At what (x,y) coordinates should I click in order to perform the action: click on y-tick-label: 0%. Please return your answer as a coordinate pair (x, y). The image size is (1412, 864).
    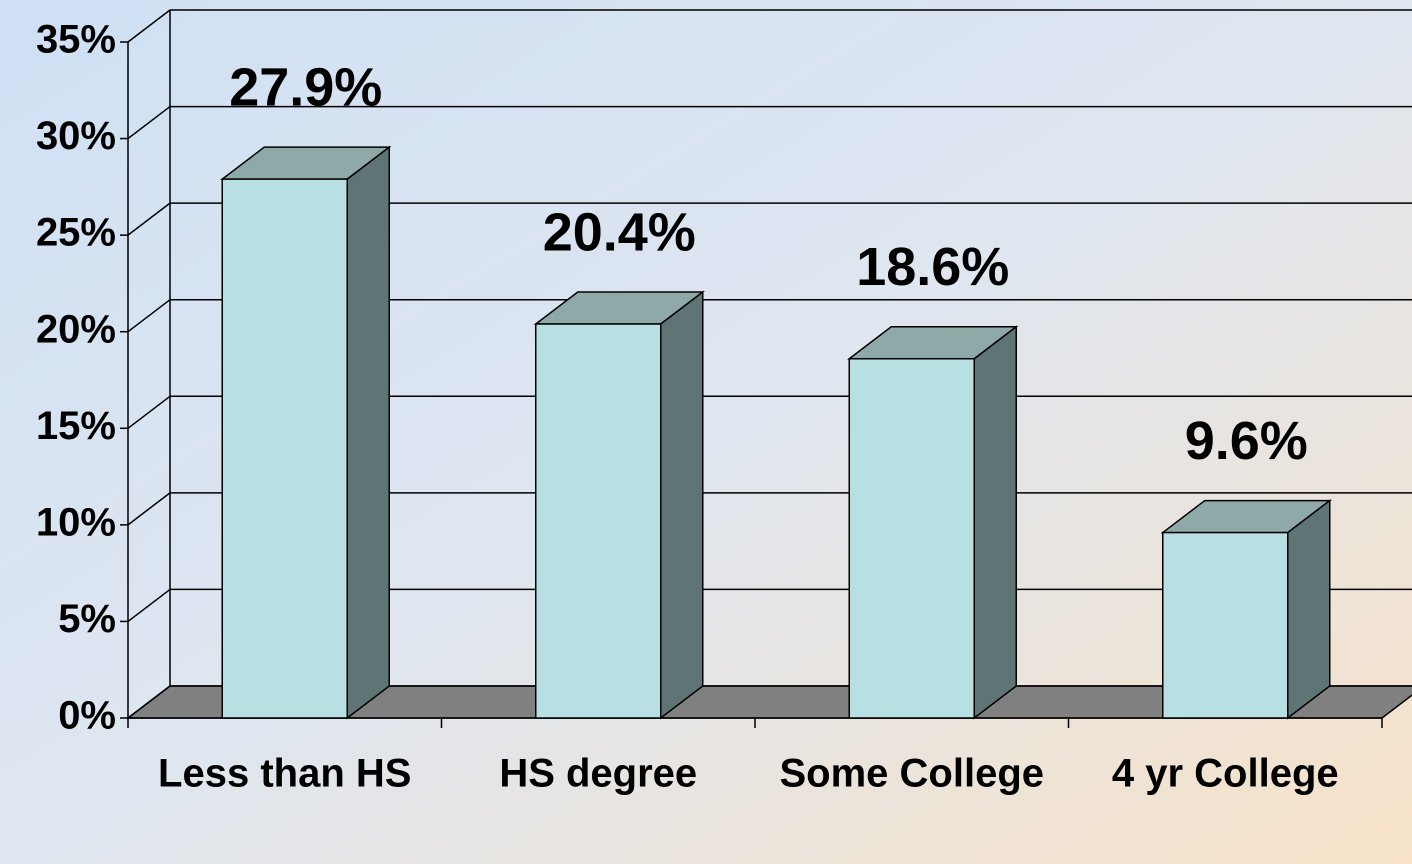
    Looking at the image, I should click on (87, 716).